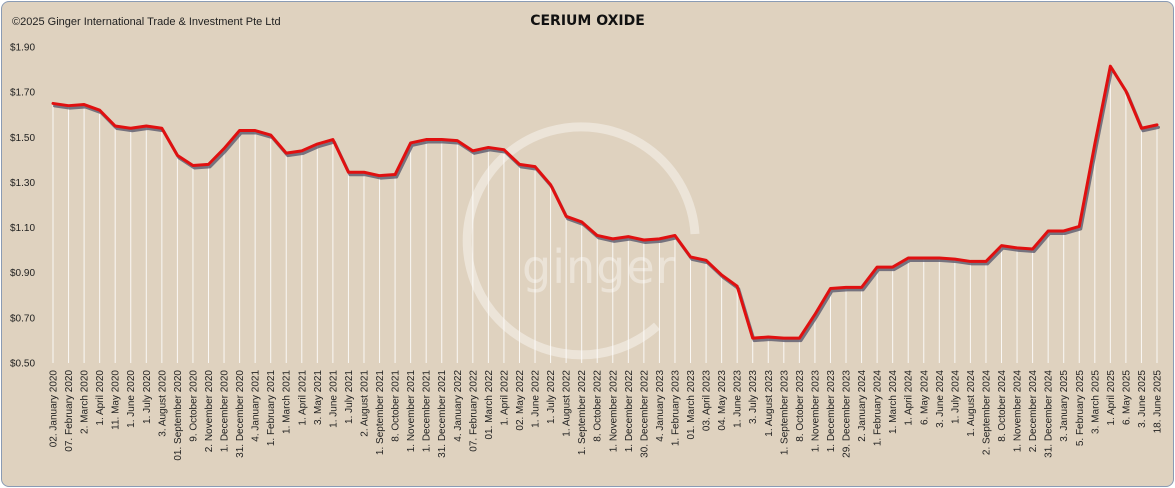 This screenshot has width=1175, height=488. What do you see at coordinates (520, 400) in the screenshot?
I see `x-tick-label: 02. May 2022` at bounding box center [520, 400].